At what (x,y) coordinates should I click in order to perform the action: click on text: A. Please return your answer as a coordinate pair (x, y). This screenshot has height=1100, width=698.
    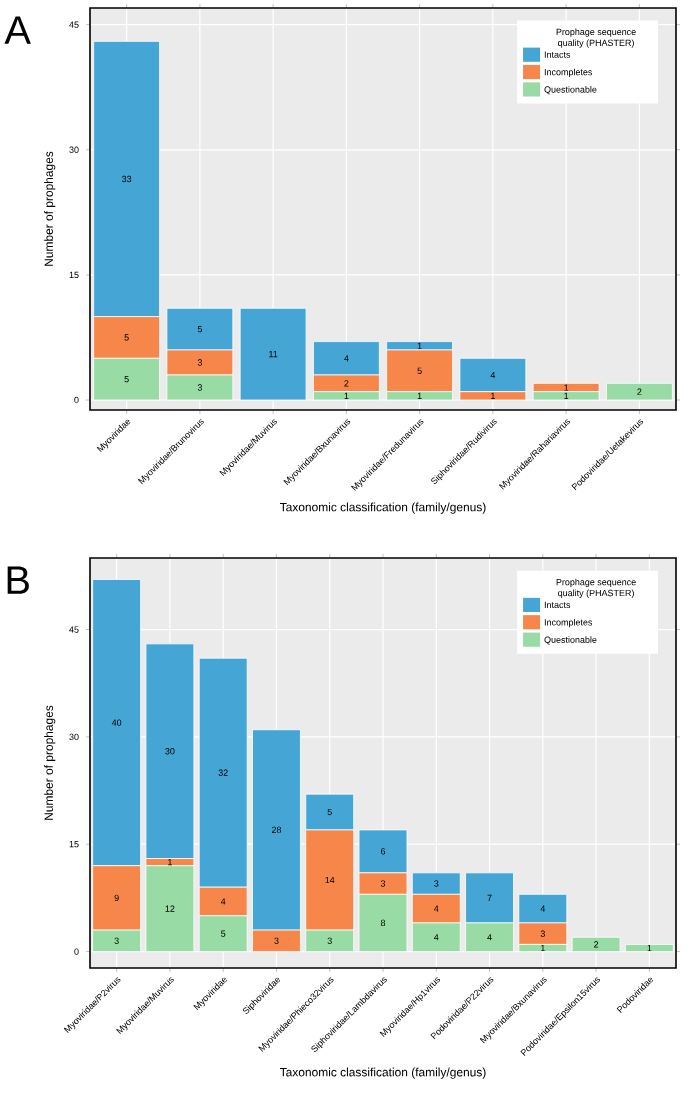
    Looking at the image, I should click on (17, 30).